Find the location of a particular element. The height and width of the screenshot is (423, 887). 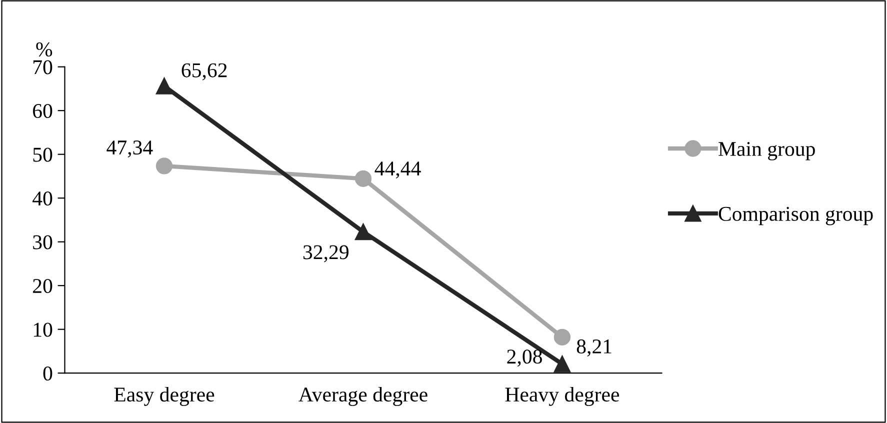

y-tick-label: 10 is located at coordinates (43, 329).